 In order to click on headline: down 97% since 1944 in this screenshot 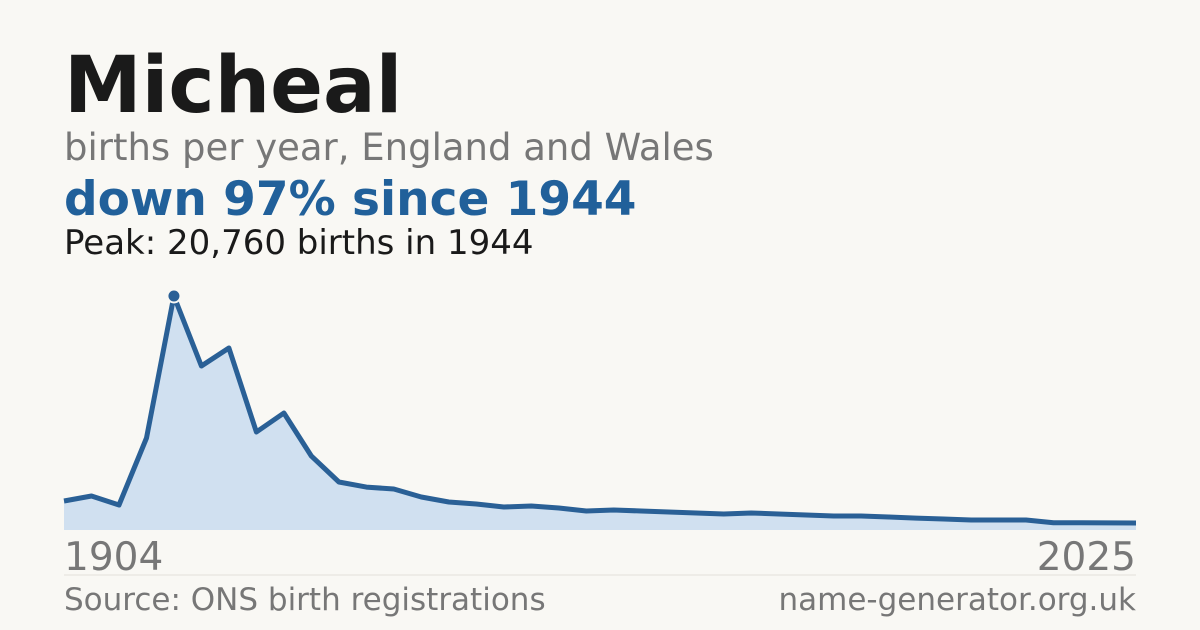, I will do `click(350, 199)`.